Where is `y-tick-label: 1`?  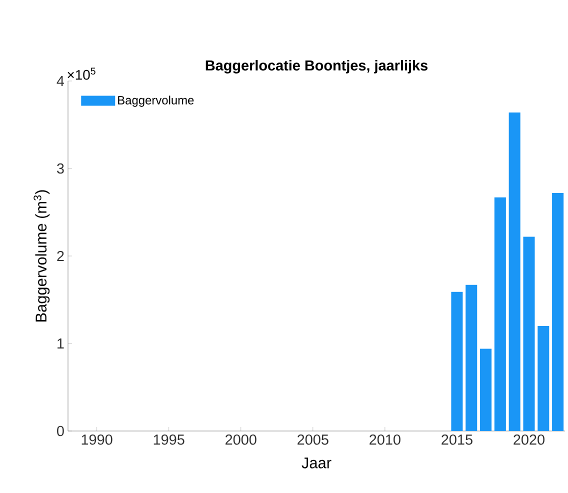 y-tick-label: 1 is located at coordinates (61, 343).